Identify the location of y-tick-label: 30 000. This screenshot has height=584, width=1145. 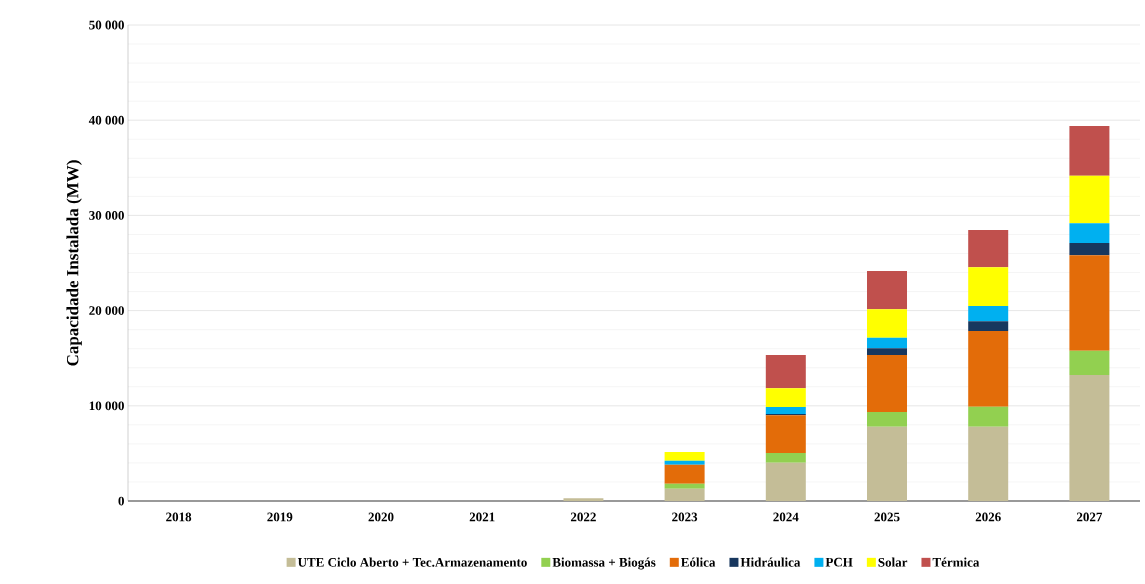
(106, 215).